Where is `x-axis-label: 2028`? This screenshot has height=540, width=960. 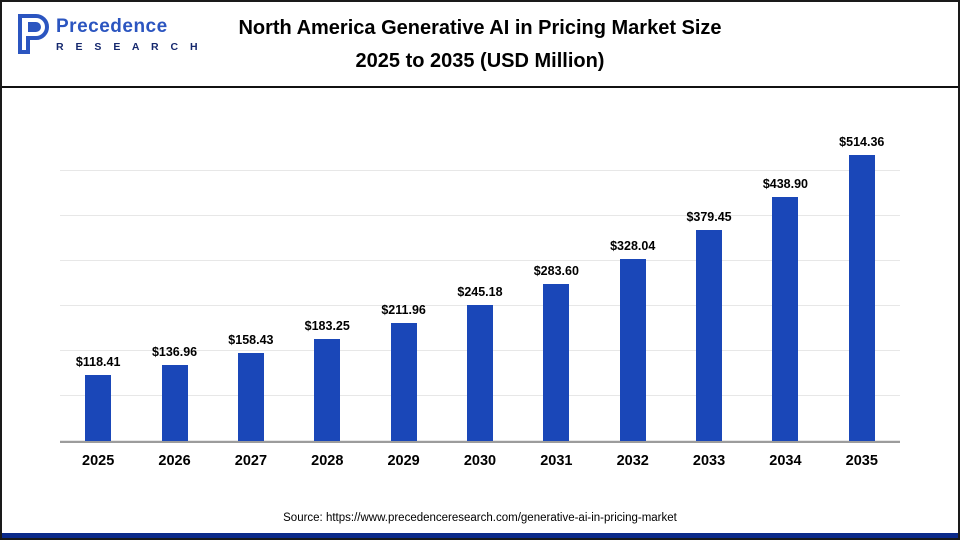 x-axis-label: 2028 is located at coordinates (327, 461).